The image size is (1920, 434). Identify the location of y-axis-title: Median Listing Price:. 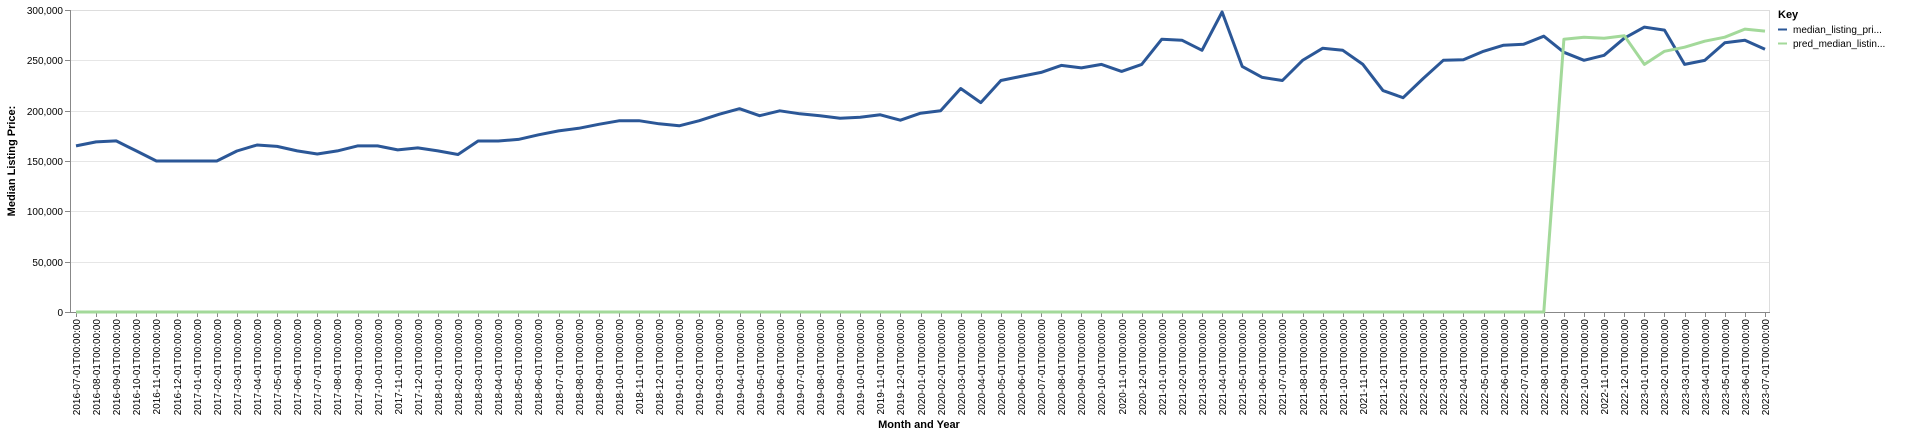
(12, 161).